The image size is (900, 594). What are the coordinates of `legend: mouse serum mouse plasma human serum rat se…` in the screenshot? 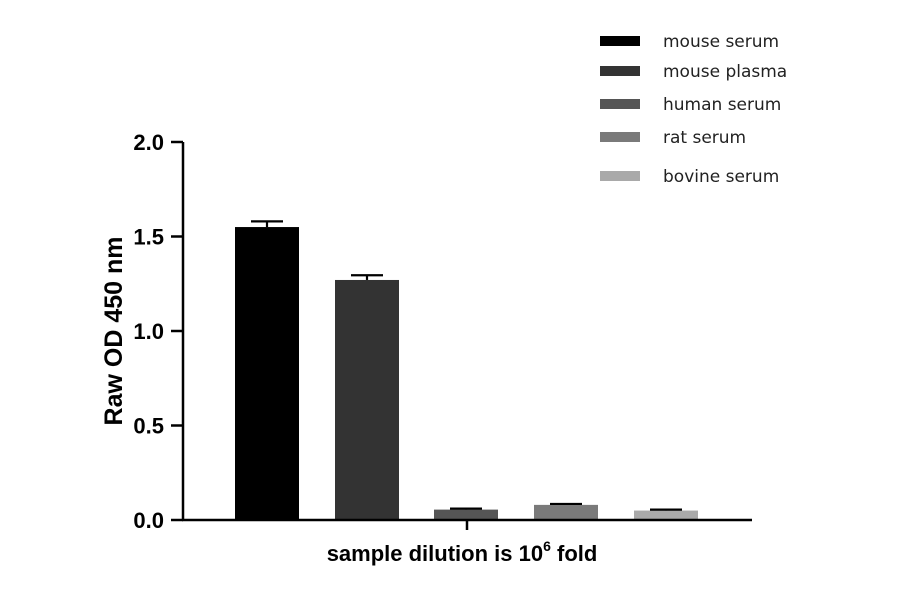 It's located at (693, 109).